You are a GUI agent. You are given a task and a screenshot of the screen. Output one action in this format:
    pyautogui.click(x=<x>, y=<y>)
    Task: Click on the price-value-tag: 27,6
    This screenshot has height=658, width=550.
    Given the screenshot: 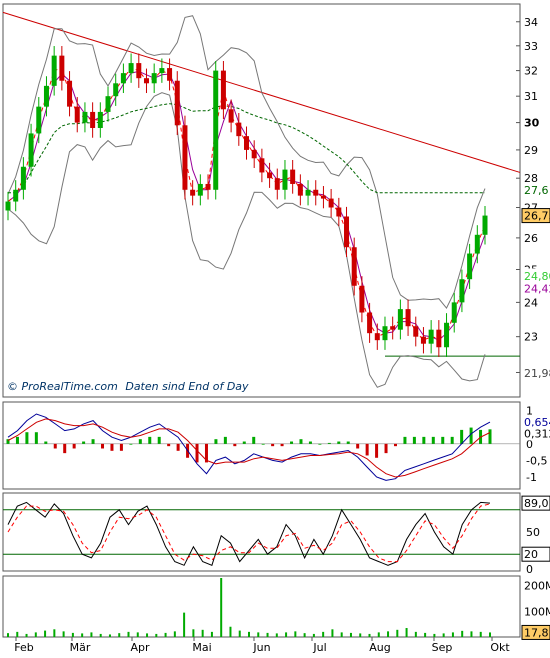 What is the action you would take?
    pyautogui.click(x=536, y=190)
    